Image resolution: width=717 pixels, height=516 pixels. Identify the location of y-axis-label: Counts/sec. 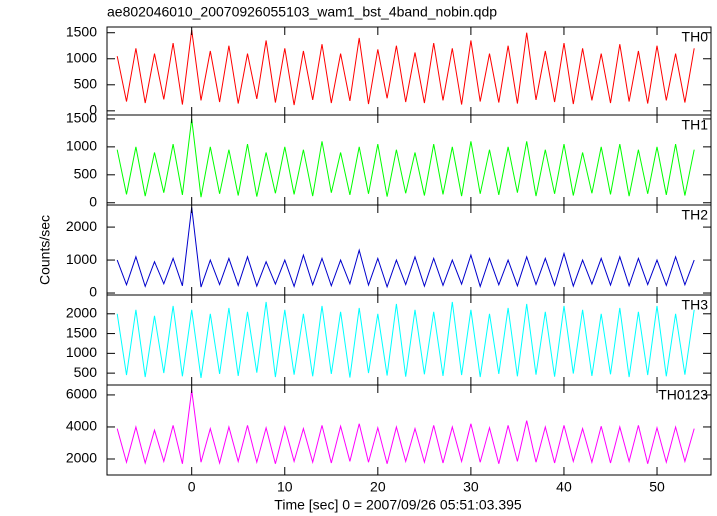
(45, 250).